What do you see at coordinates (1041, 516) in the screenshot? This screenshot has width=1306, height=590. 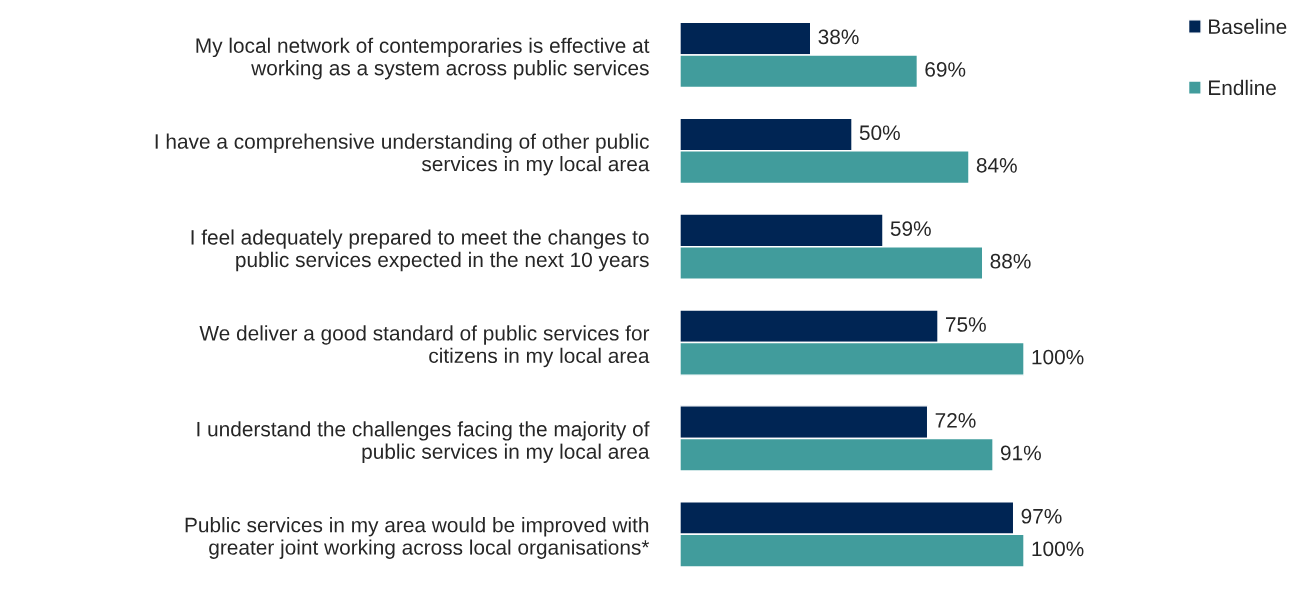 I see `data-label: 97%` at bounding box center [1041, 516].